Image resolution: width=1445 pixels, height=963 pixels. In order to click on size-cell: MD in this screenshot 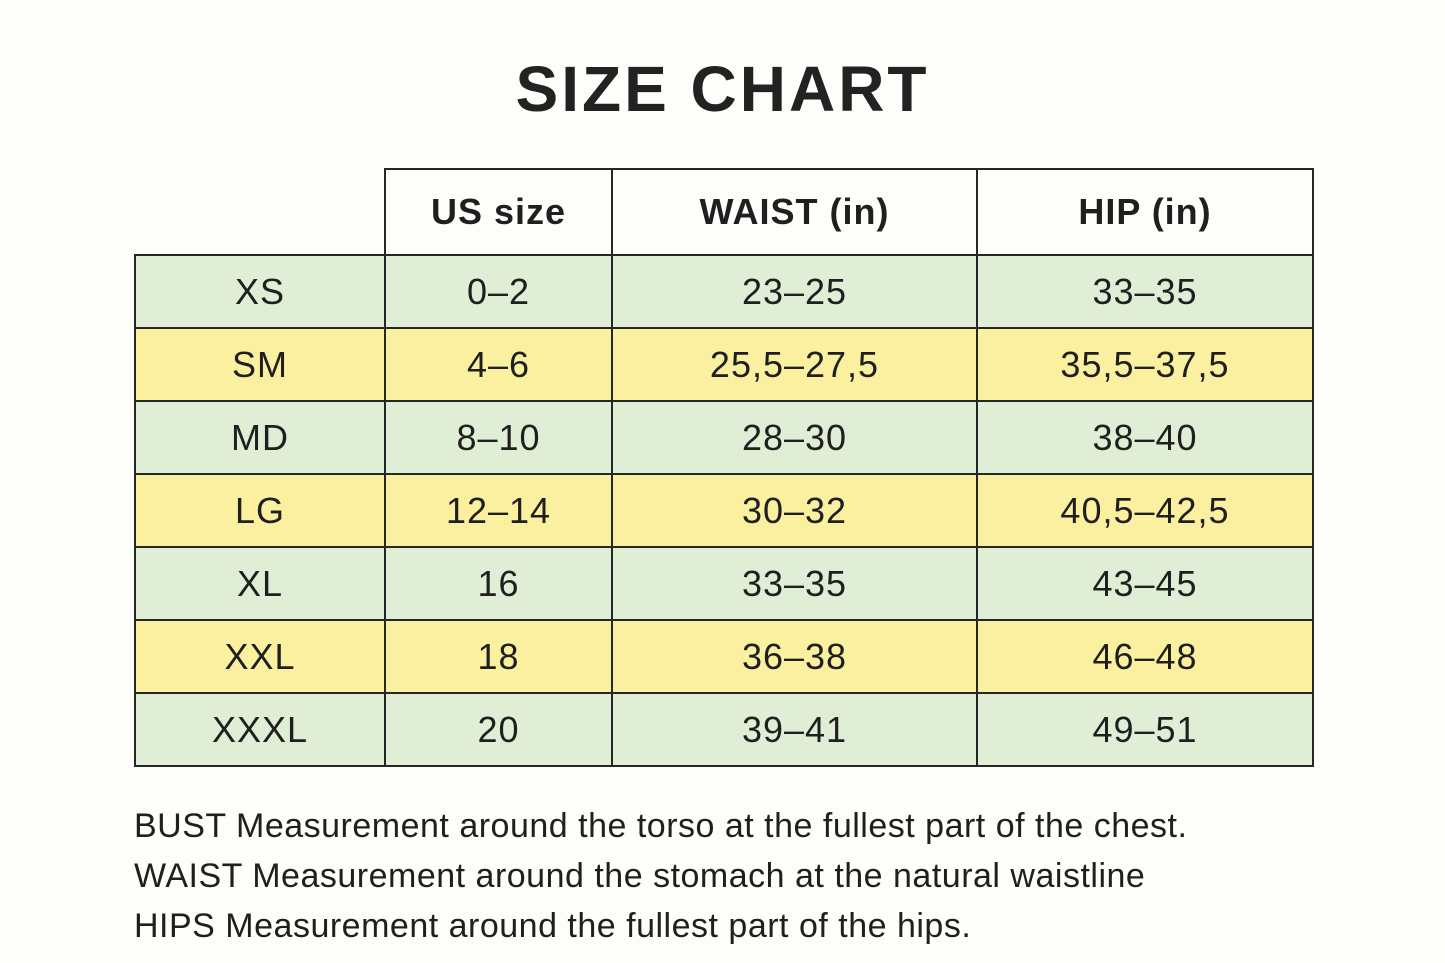, I will do `click(260, 437)`.